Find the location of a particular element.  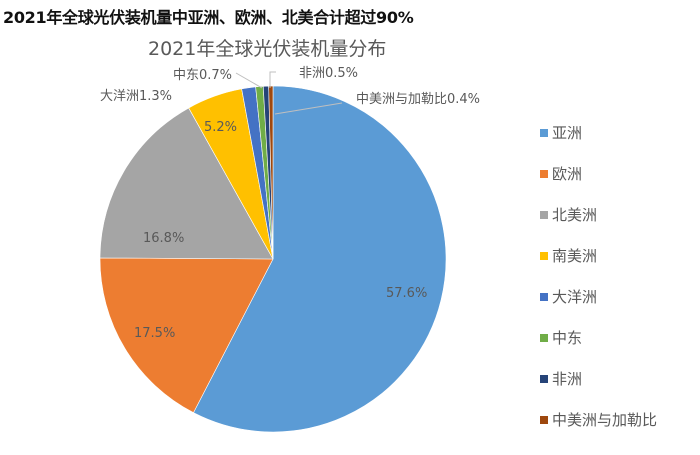

data-label-north-america: 16.8% is located at coordinates (163, 238).